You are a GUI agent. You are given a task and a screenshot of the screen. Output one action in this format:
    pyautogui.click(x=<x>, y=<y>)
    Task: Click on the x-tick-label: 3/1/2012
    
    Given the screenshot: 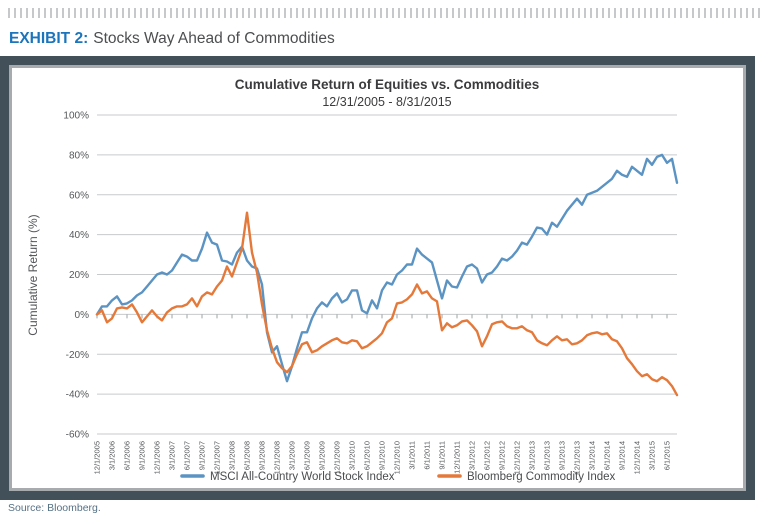 What is the action you would take?
    pyautogui.click(x=472, y=455)
    